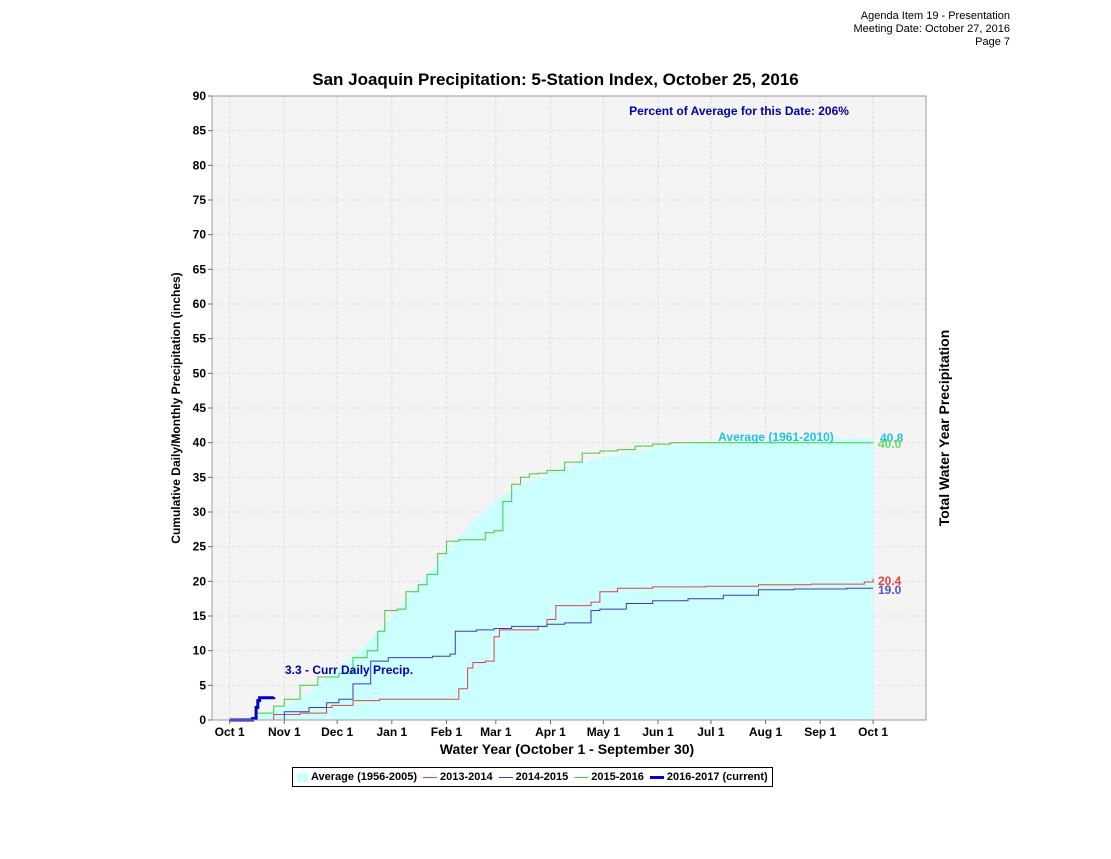 The image size is (1111, 859). I want to click on y-tick-label: 85, so click(200, 131).